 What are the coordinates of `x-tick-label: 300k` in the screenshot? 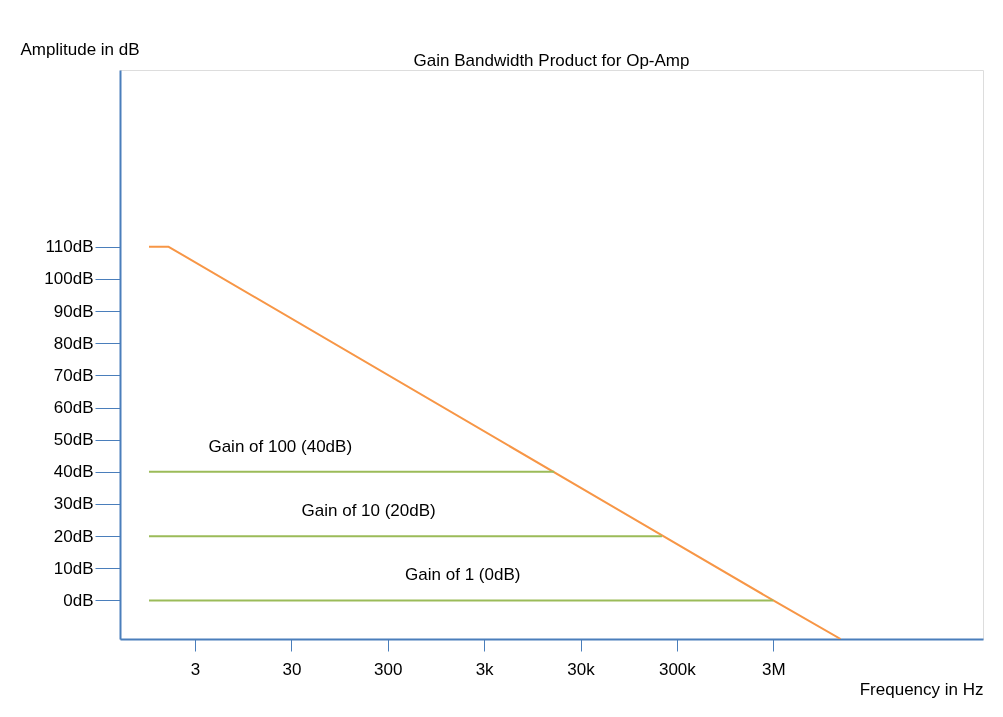 It's located at (677, 669).